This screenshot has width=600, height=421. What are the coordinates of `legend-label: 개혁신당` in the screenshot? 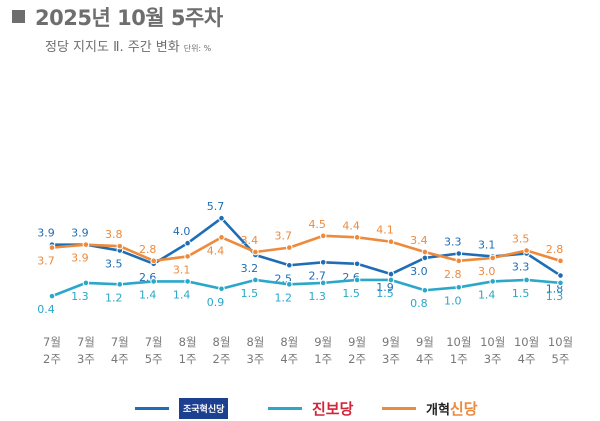 It's located at (452, 408).